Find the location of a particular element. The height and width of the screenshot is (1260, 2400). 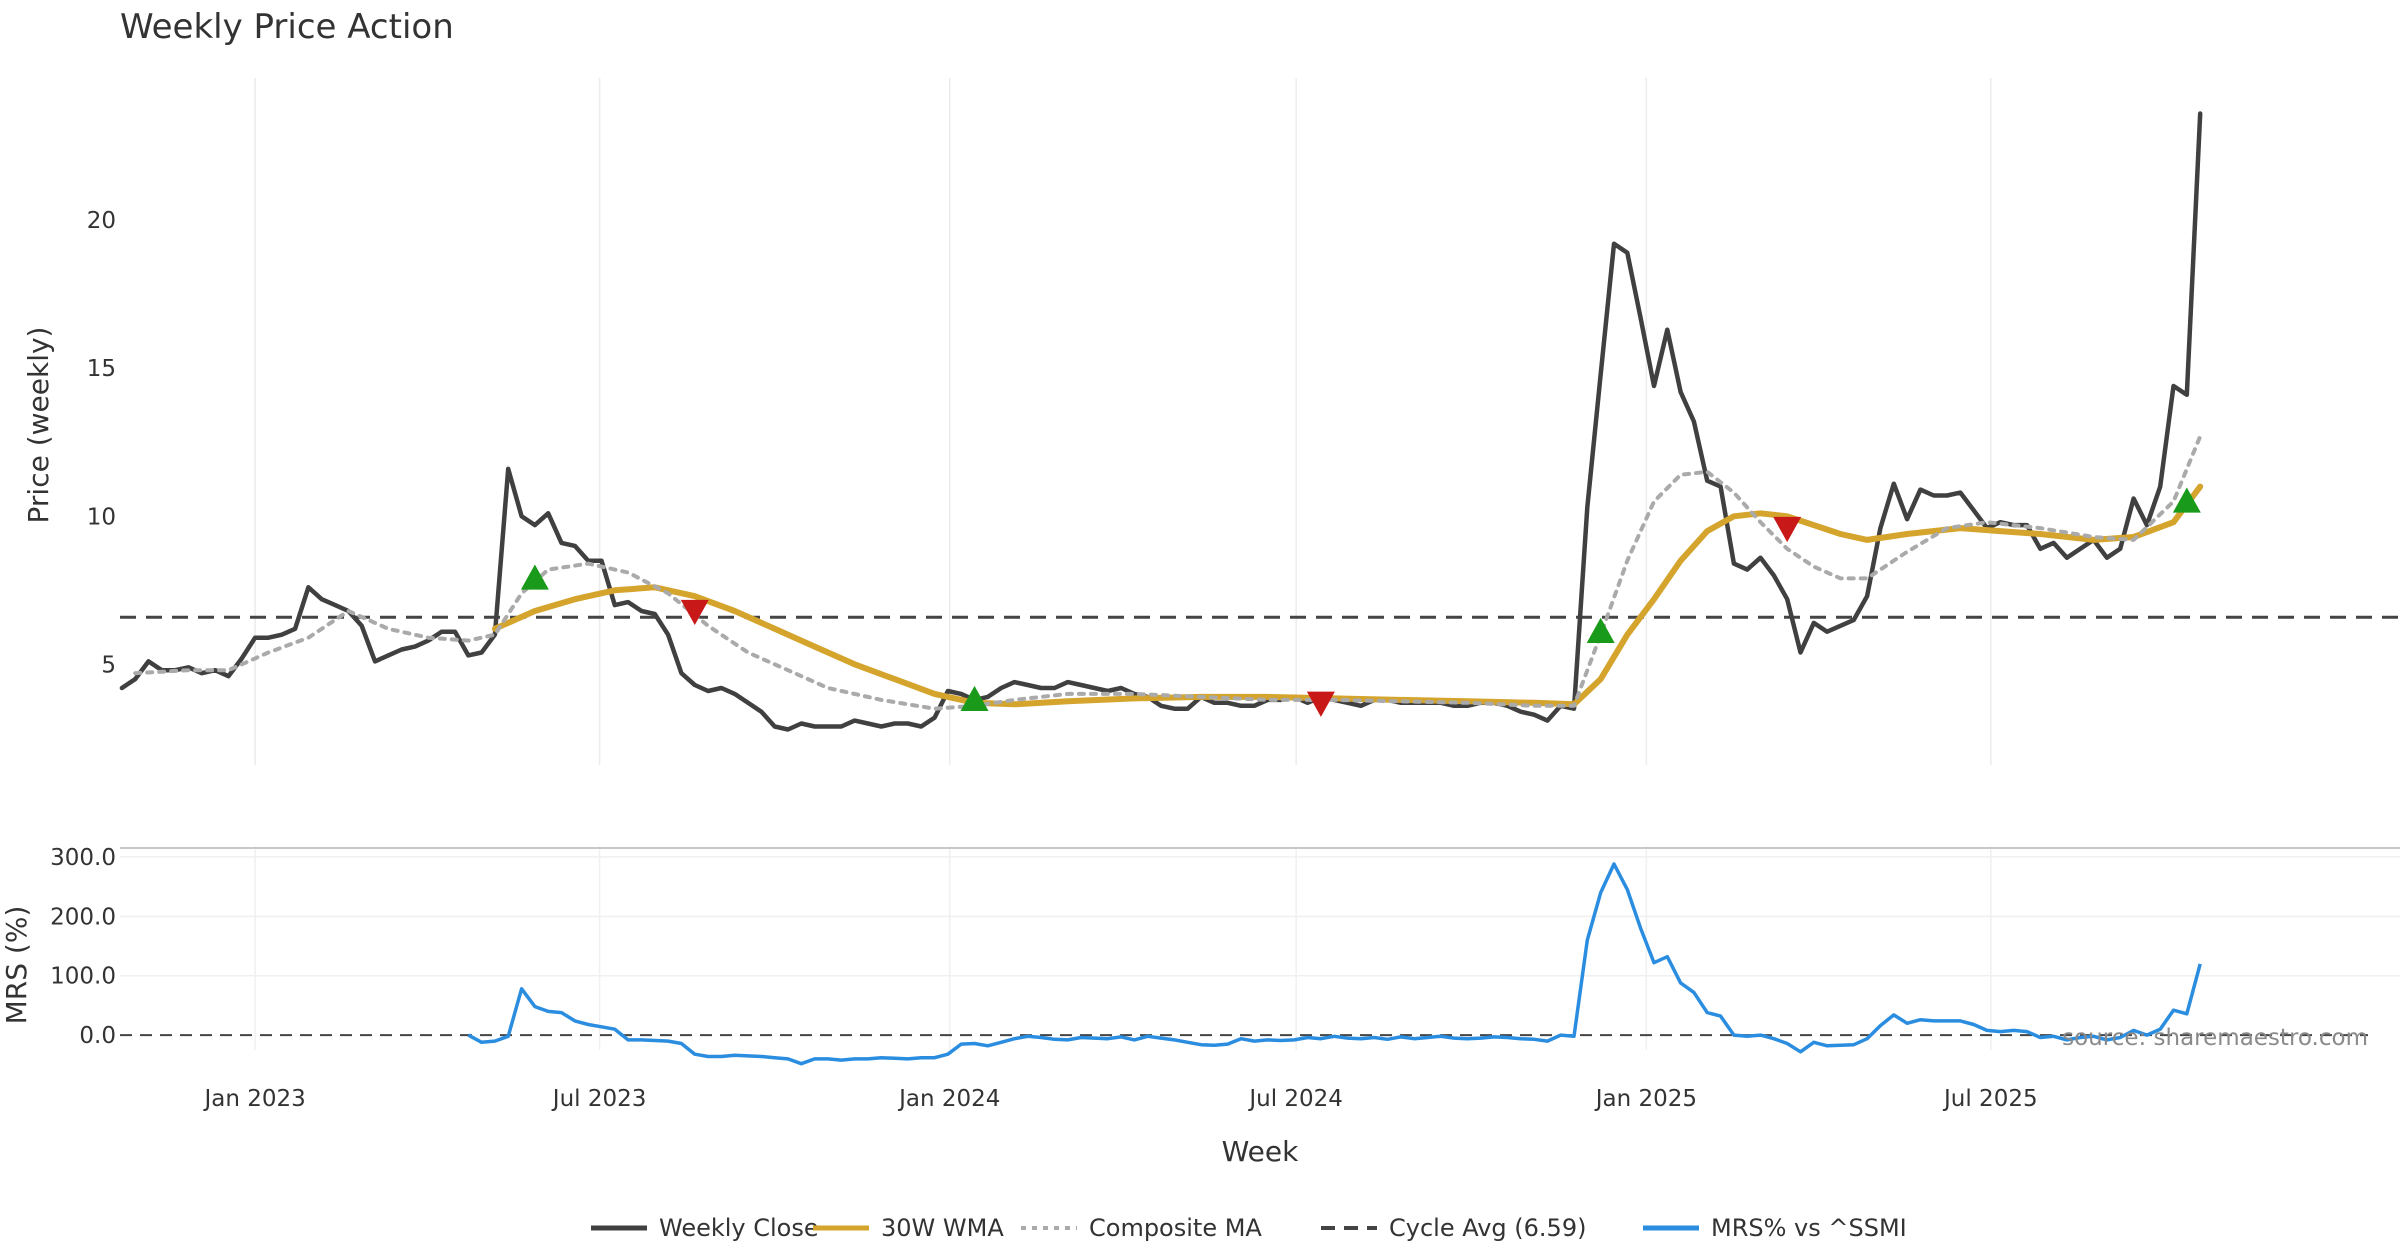

legend-label: Cycle Avg (6.59) is located at coordinates (1487, 1228).